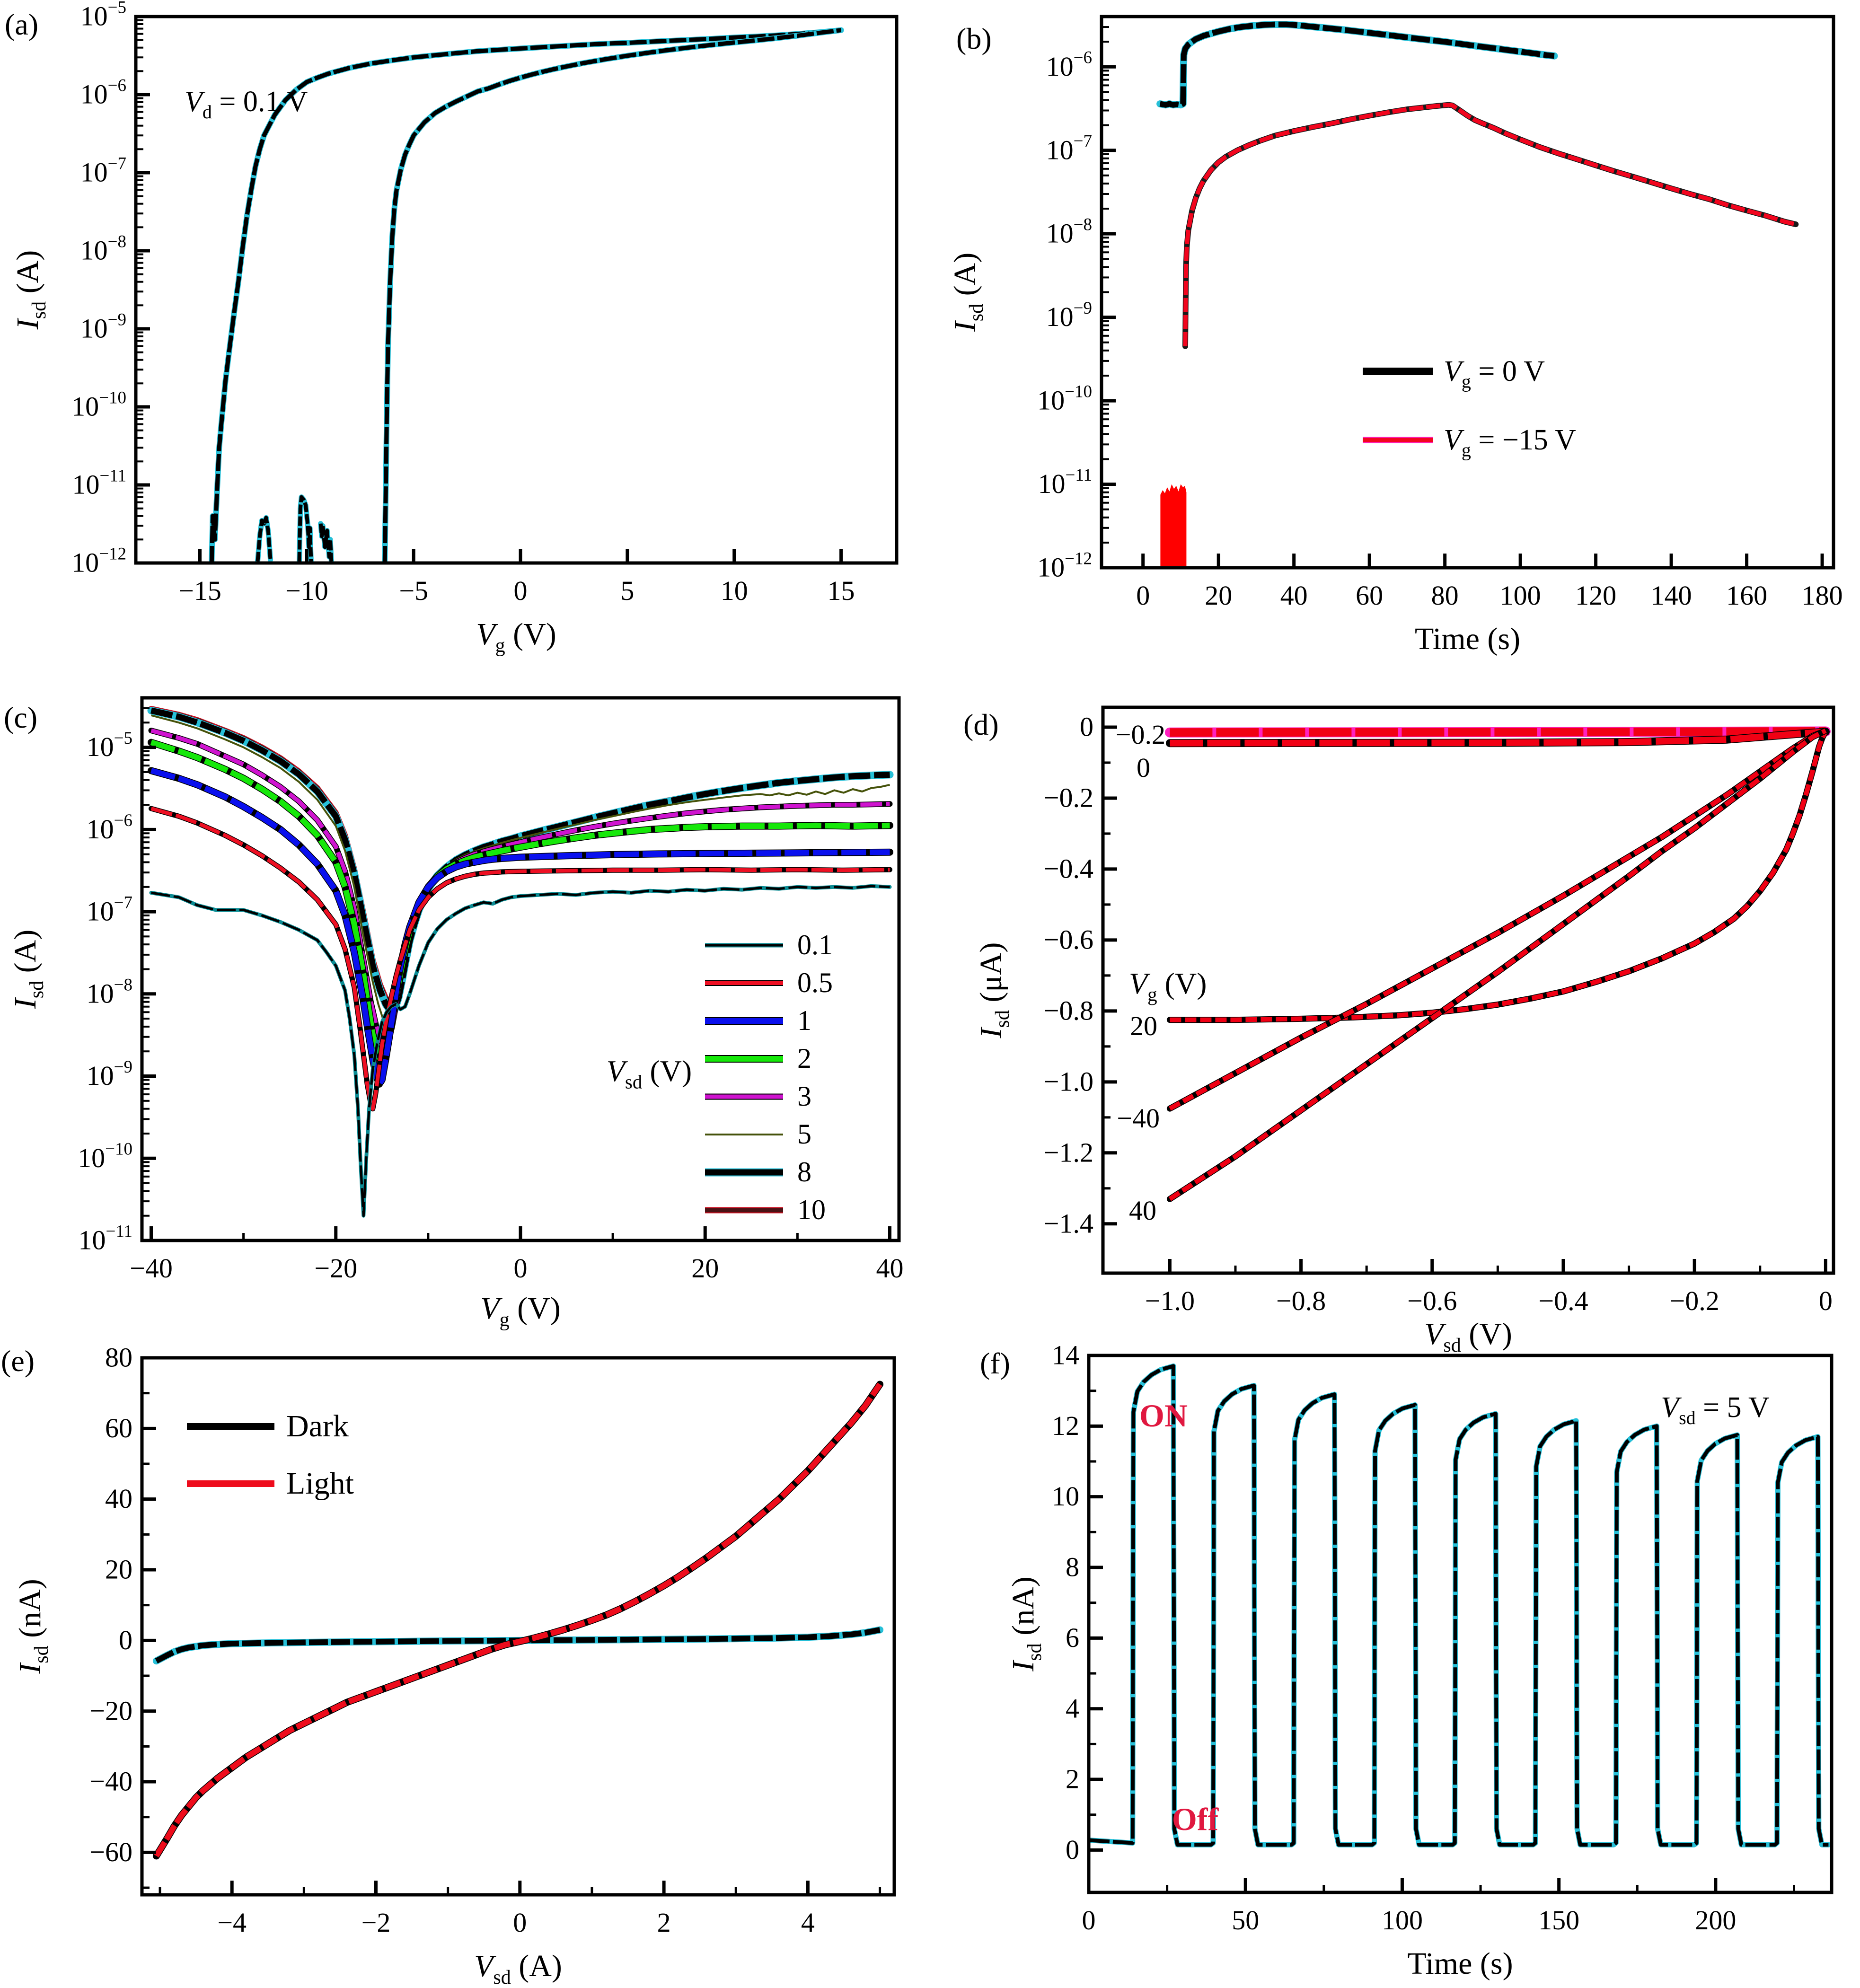  Describe the element at coordinates (1715, 1920) in the screenshot. I see `svg-text: 200` at that location.